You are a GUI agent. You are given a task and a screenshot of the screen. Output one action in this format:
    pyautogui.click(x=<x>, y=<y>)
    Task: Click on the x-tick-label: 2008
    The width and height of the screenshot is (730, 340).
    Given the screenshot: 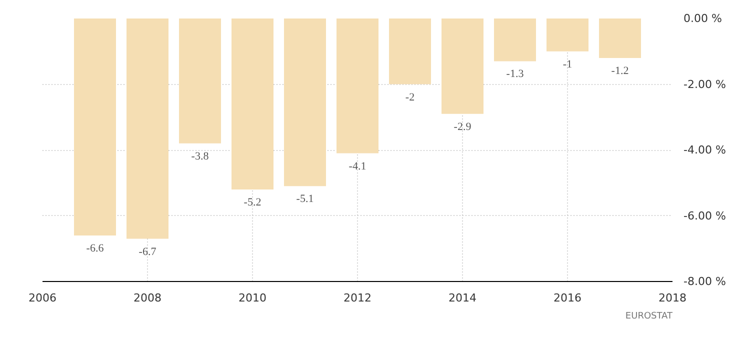 What is the action you would take?
    pyautogui.click(x=148, y=298)
    